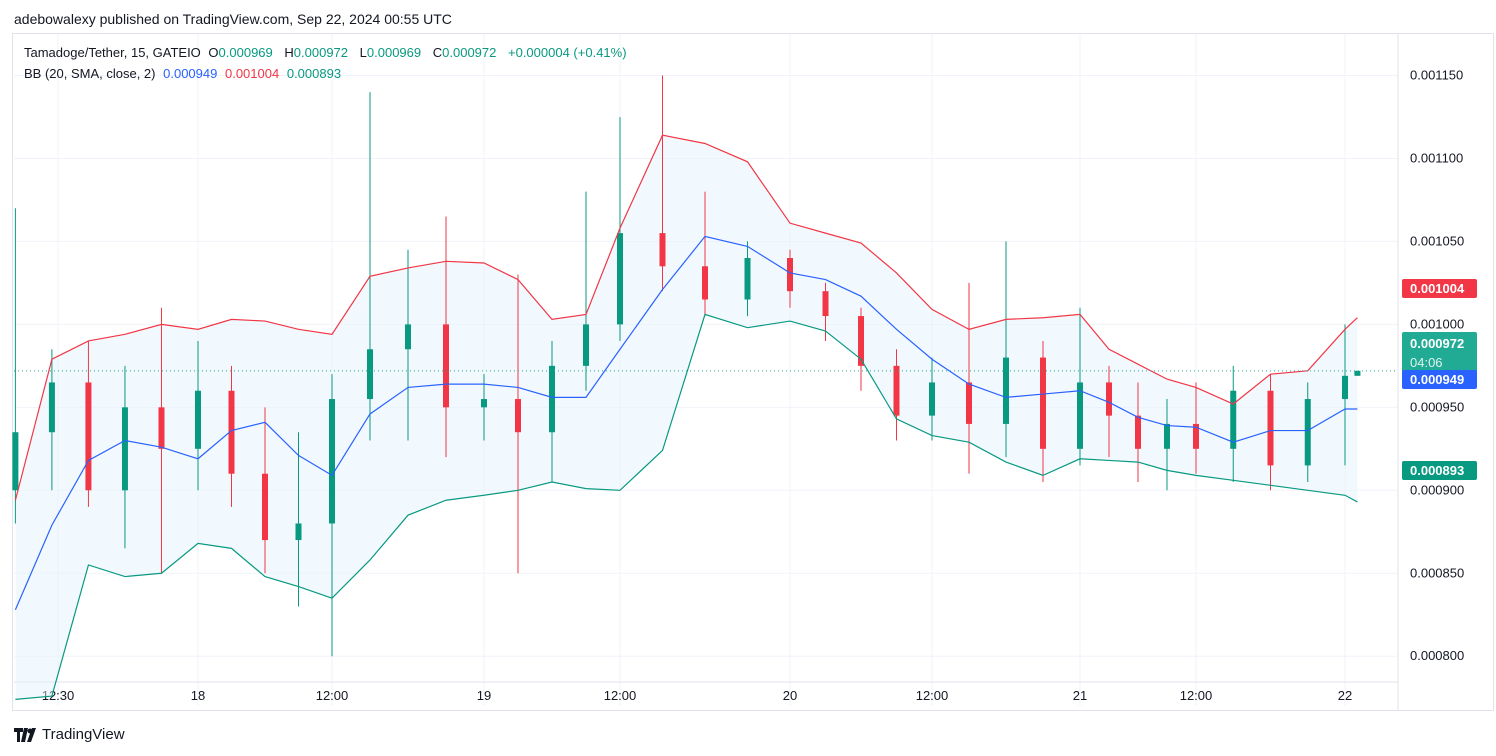 This screenshot has width=1496, height=756. What do you see at coordinates (213, 52) in the screenshot?
I see `open-label: O` at bounding box center [213, 52].